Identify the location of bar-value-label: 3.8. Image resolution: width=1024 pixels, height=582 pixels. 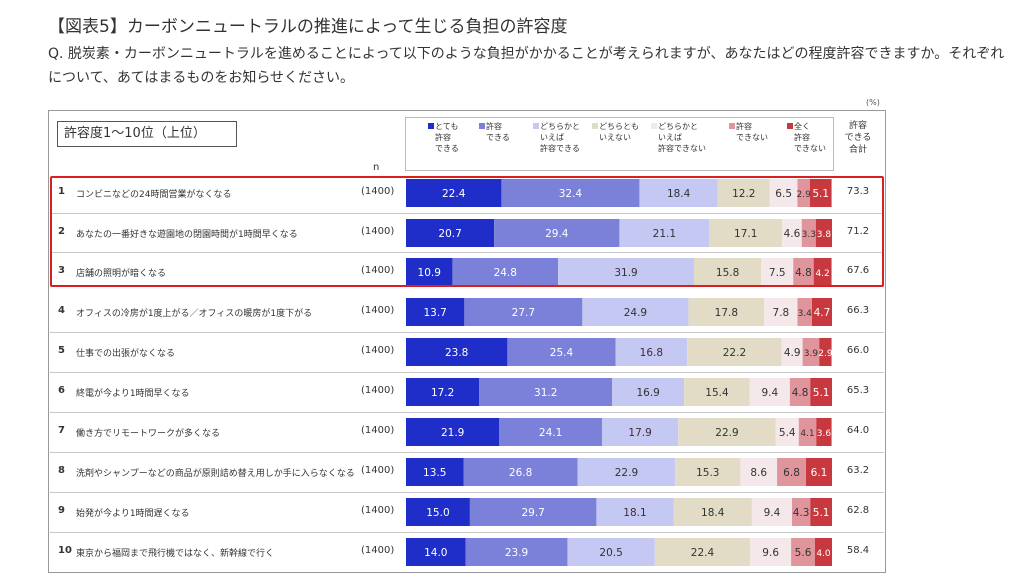
(824, 235).